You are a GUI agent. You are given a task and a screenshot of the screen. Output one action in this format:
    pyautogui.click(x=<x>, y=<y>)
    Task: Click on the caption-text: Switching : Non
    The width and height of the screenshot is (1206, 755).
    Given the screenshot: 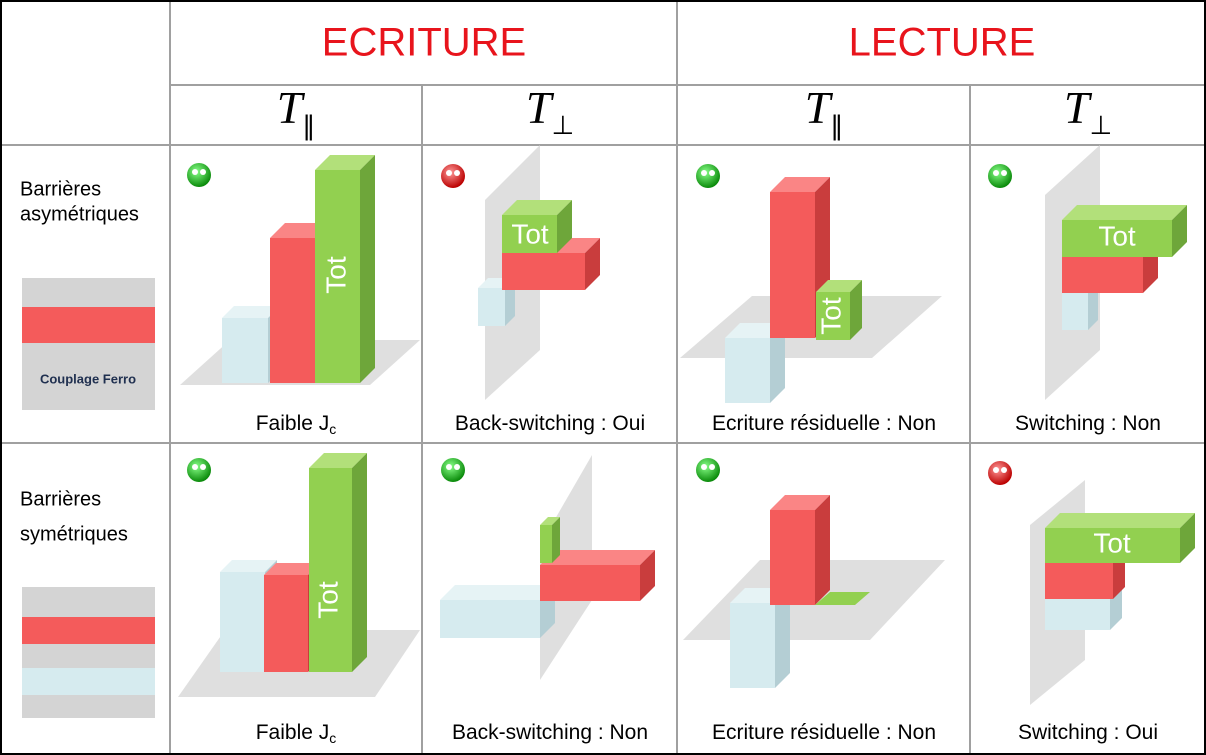 What is the action you would take?
    pyautogui.click(x=1088, y=423)
    